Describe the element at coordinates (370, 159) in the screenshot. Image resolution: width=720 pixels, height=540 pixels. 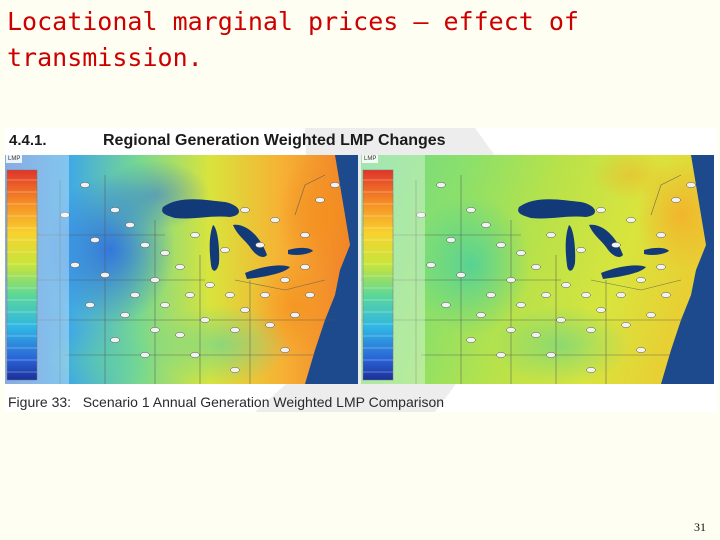
I see `legend-title-scenario: LMP` at that location.